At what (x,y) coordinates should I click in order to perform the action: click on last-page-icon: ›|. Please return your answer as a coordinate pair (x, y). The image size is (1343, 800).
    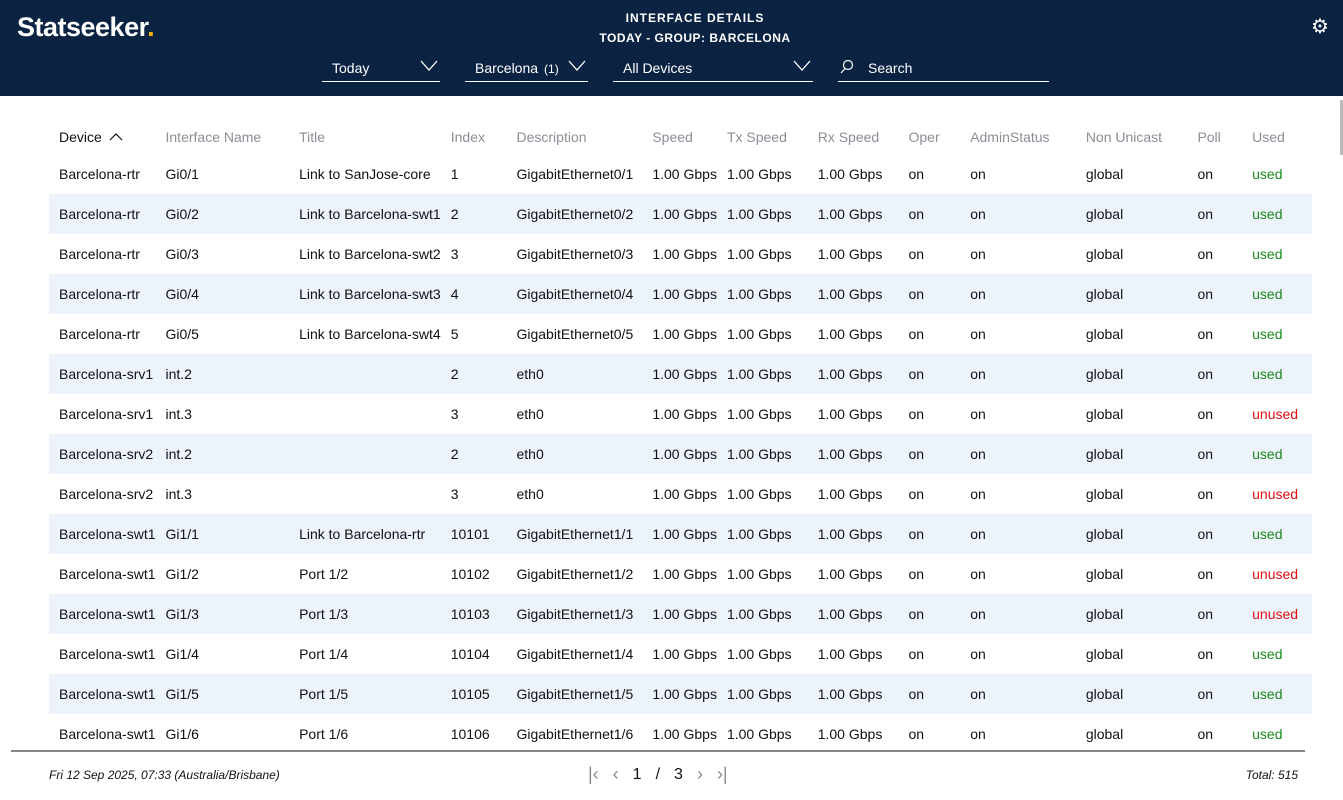
    Looking at the image, I should click on (722, 774).